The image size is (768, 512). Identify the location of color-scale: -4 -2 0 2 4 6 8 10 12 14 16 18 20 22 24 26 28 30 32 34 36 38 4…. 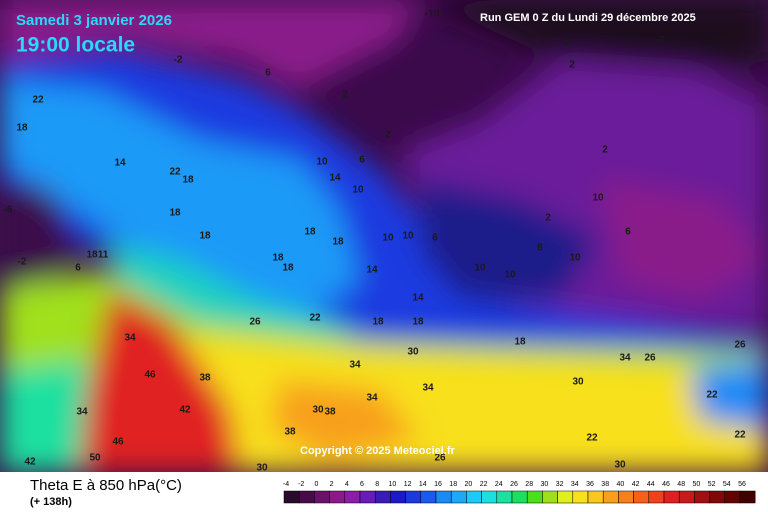
(519, 492).